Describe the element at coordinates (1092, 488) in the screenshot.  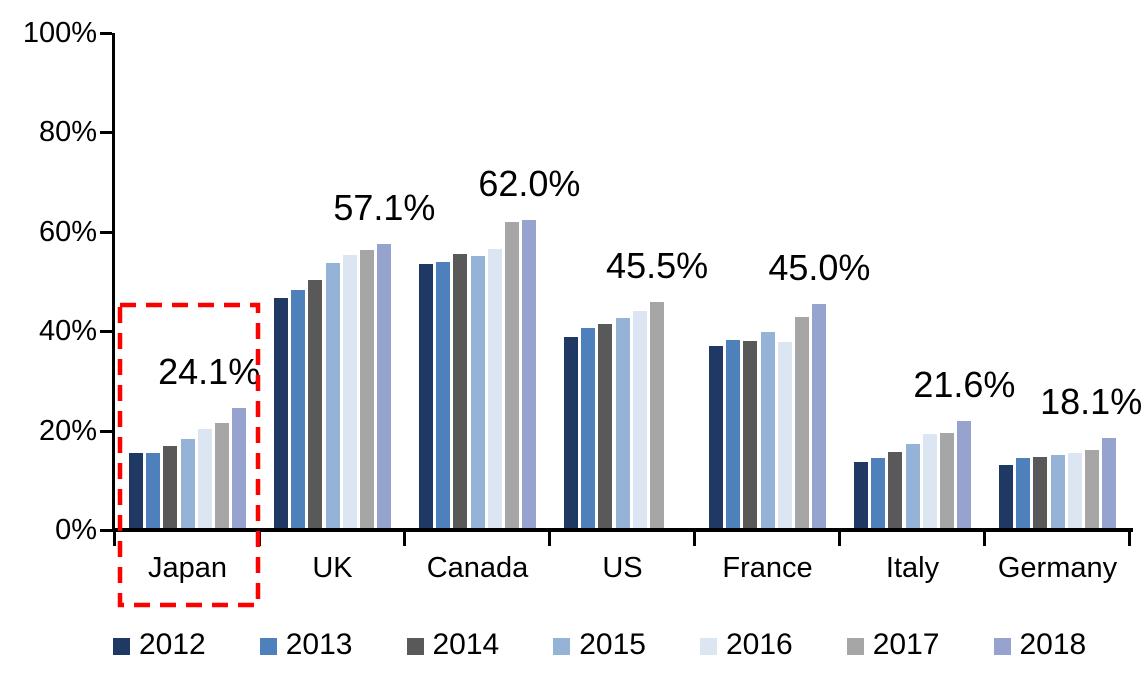
I see `bar-germany-2017` at that location.